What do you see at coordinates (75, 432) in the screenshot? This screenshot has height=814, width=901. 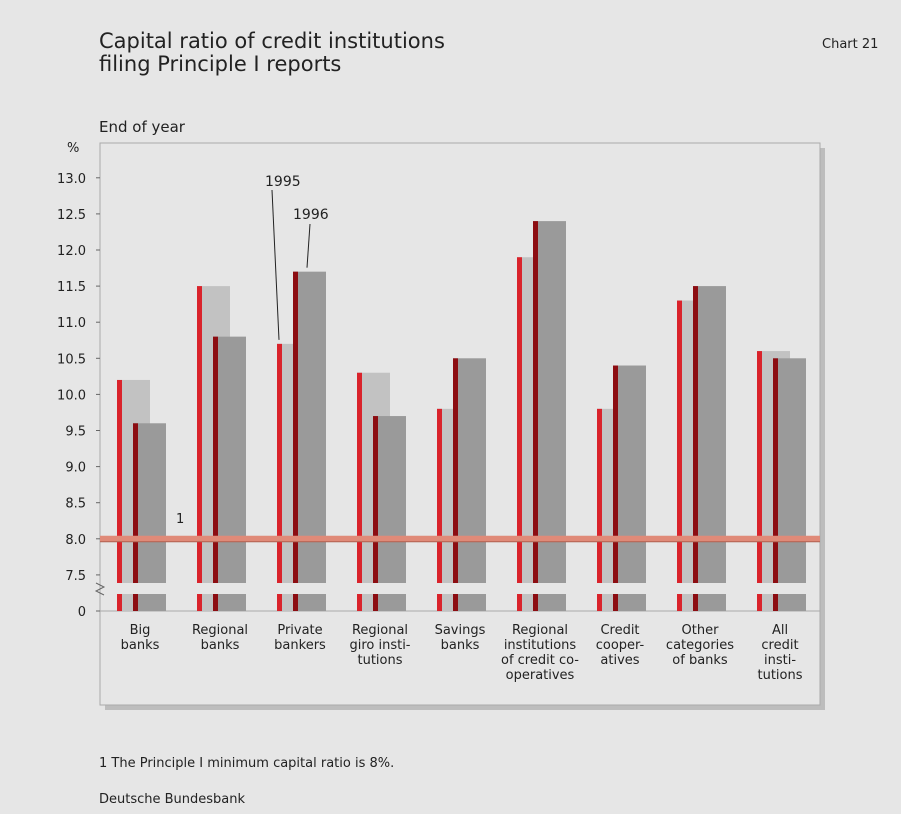 I see `y-tick-label: 9.5` at bounding box center [75, 432].